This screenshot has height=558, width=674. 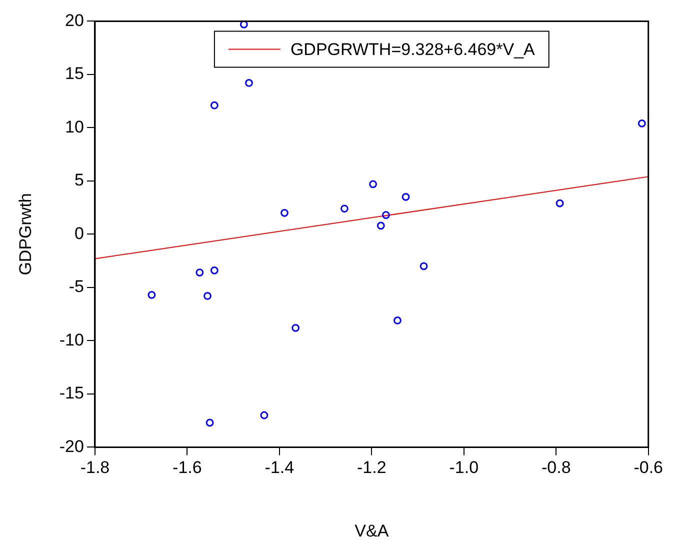 What do you see at coordinates (74, 126) in the screenshot?
I see `y-tick-label: 10` at bounding box center [74, 126].